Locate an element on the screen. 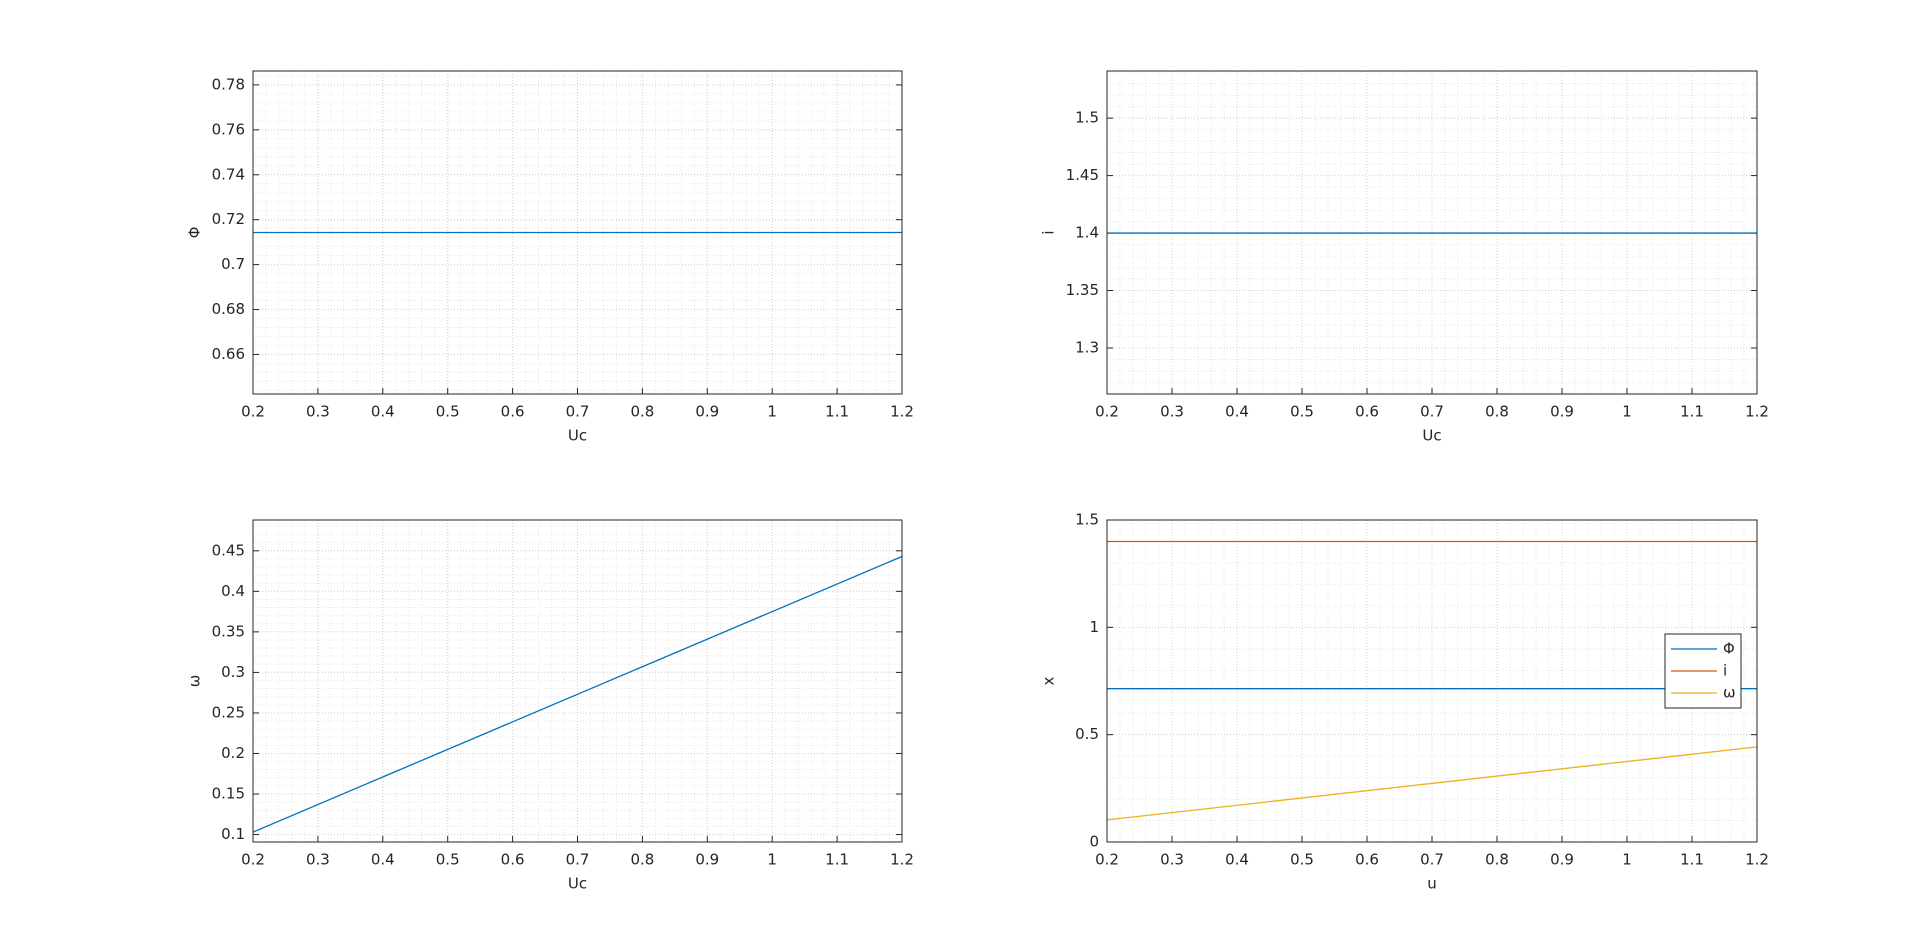 The height and width of the screenshot is (936, 1920). y-tick-label: 0.1 is located at coordinates (233, 834).